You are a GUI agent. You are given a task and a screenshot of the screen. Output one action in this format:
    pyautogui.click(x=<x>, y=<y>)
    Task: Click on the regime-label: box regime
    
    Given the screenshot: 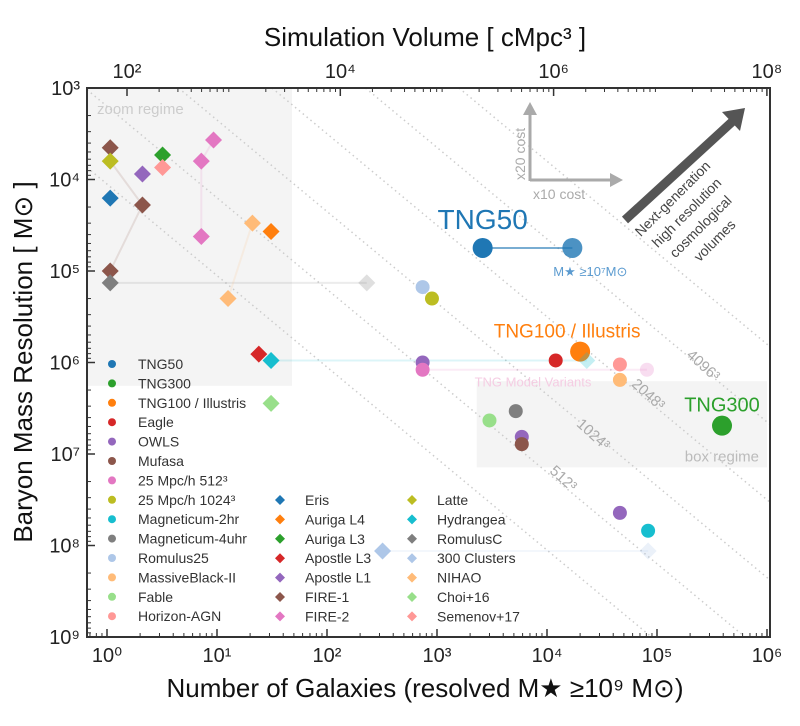 What is the action you would take?
    pyautogui.click(x=722, y=456)
    